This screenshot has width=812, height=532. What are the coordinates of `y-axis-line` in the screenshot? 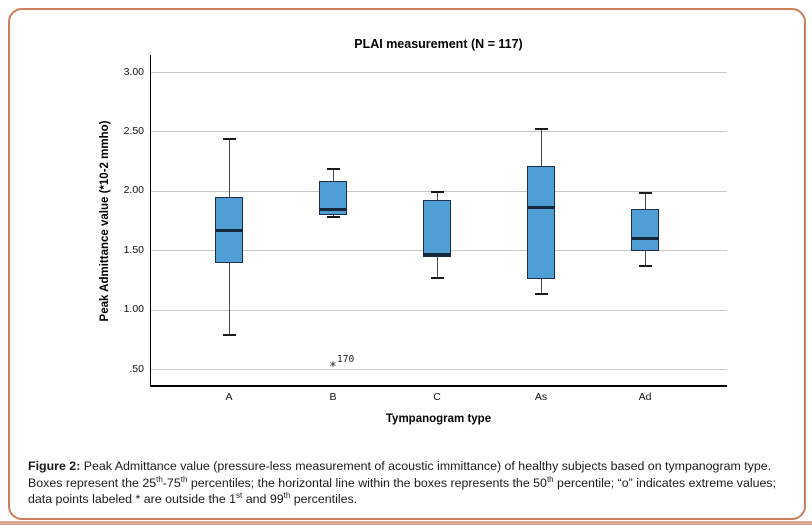 It's located at (150, 220).